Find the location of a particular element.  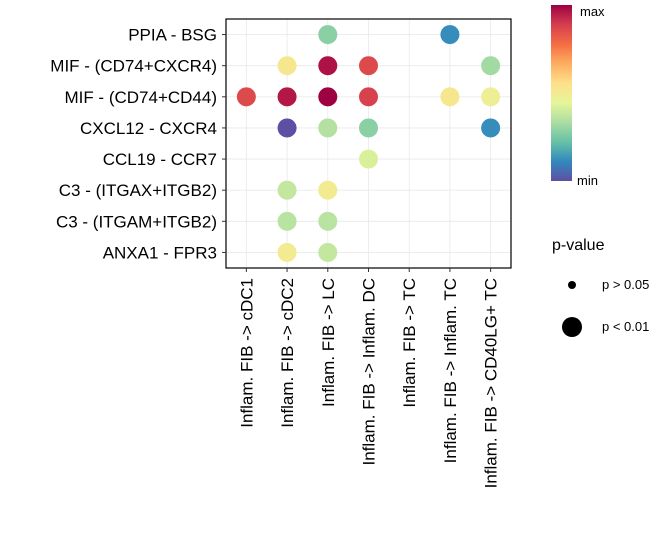

x-label-inflam-fib-inflam-dc: Inflam. FIB -> Inflam. DC is located at coordinates (369, 372).